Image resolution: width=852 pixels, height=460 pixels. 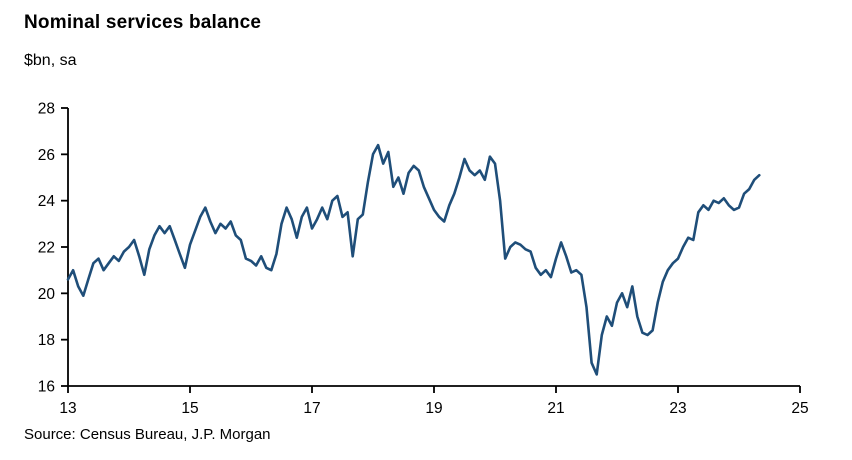 What do you see at coordinates (555, 408) in the screenshot?
I see `x-tick-label: 21` at bounding box center [555, 408].